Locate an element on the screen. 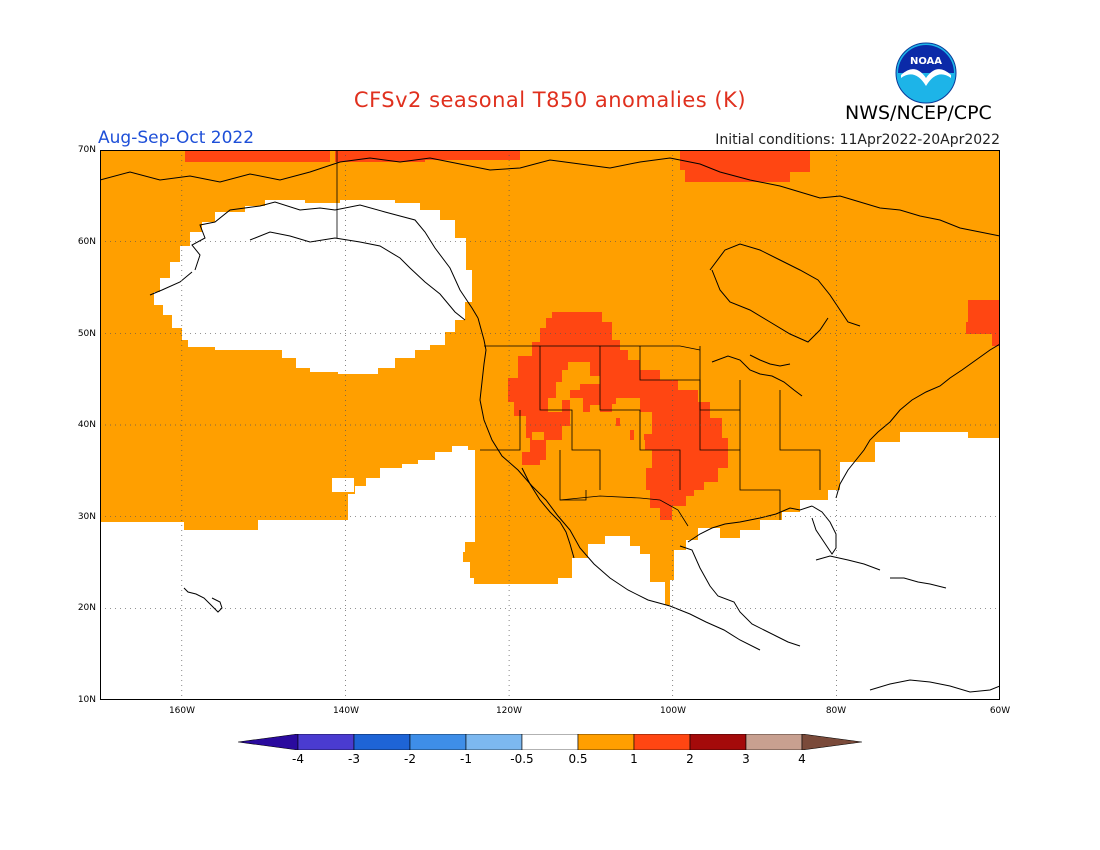  noaa-logo: NOAA is located at coordinates (926, 73).